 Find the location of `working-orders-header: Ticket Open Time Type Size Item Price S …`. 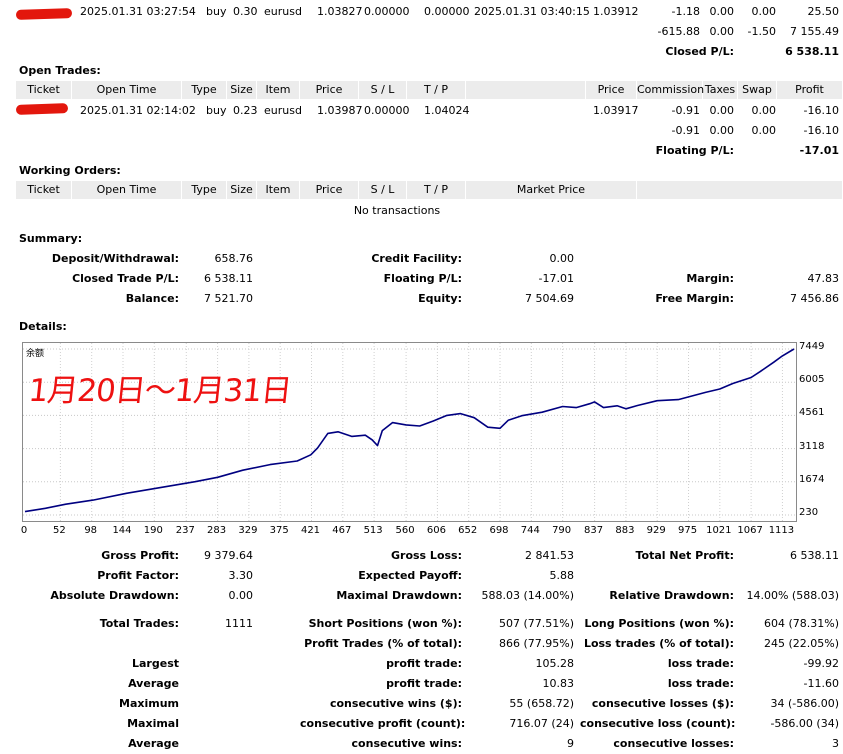

working-orders-header: Ticket Open Time Type Size Item Price S … is located at coordinates (429, 190).